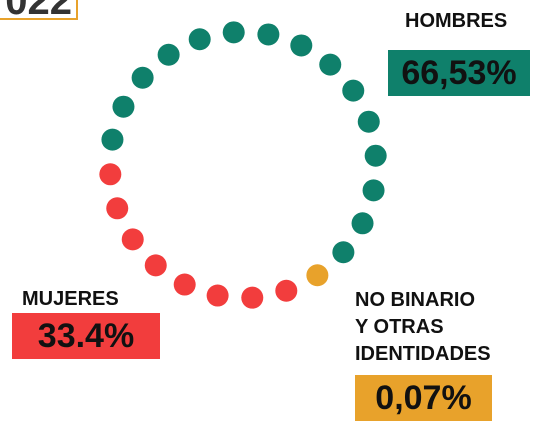 The height and width of the screenshot is (423, 537). I want to click on value-label: 33.4%, so click(86, 336).